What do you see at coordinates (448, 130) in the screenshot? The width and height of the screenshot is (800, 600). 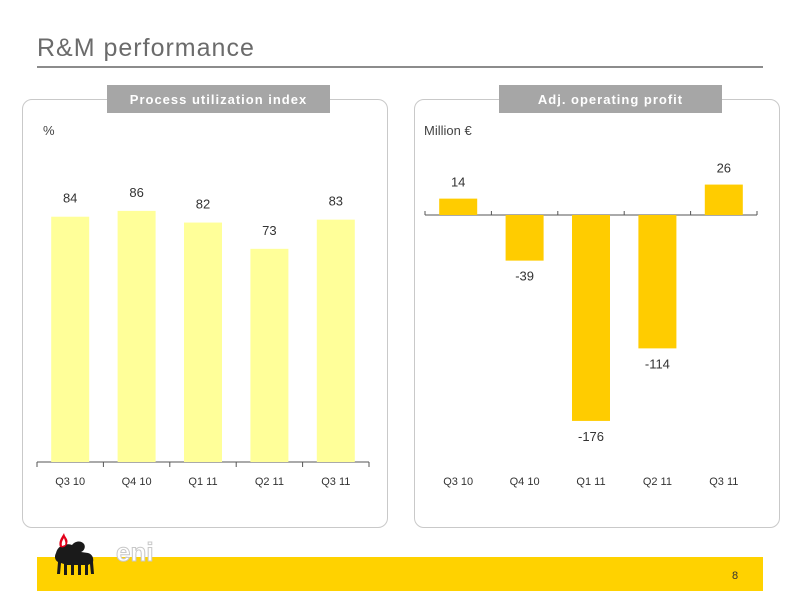 I see `profit-unit-label: Million €` at bounding box center [448, 130].